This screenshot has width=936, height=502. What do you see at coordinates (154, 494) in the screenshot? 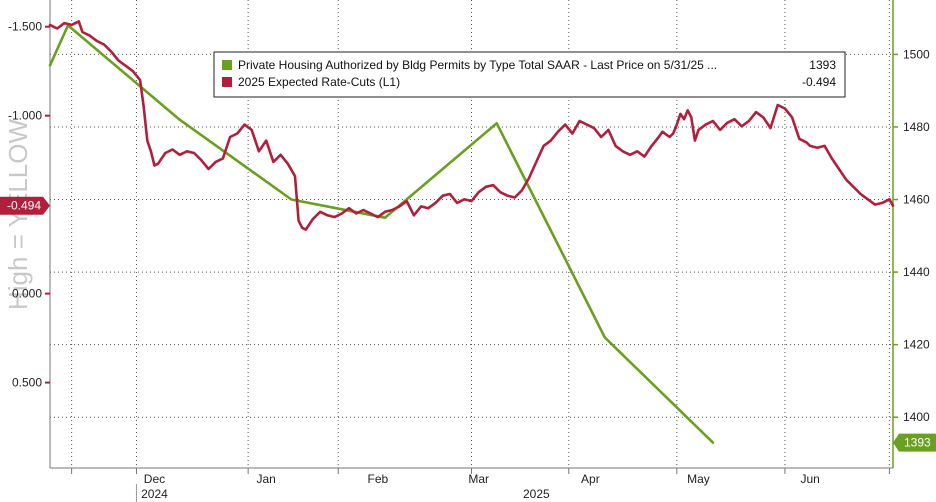
I see `x-year-label: 2024` at bounding box center [154, 494].